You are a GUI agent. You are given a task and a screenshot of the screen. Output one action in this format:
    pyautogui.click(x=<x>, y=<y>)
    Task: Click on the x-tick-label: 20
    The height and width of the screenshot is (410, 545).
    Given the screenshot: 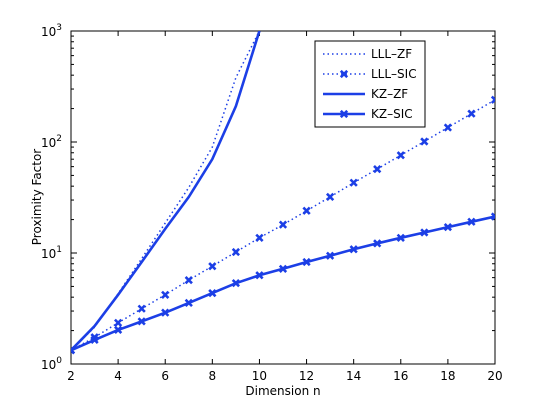 What is the action you would take?
    pyautogui.click(x=494, y=376)
    